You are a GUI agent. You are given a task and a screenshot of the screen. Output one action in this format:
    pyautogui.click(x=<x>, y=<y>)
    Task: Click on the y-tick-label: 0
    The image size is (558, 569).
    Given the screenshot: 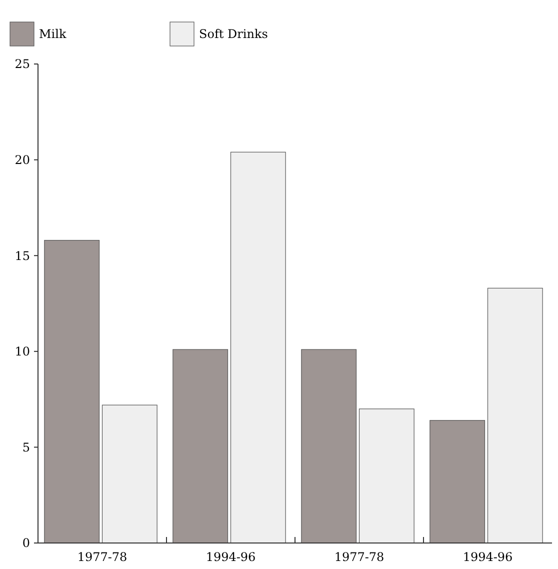 What is the action you would take?
    pyautogui.click(x=26, y=543)
    